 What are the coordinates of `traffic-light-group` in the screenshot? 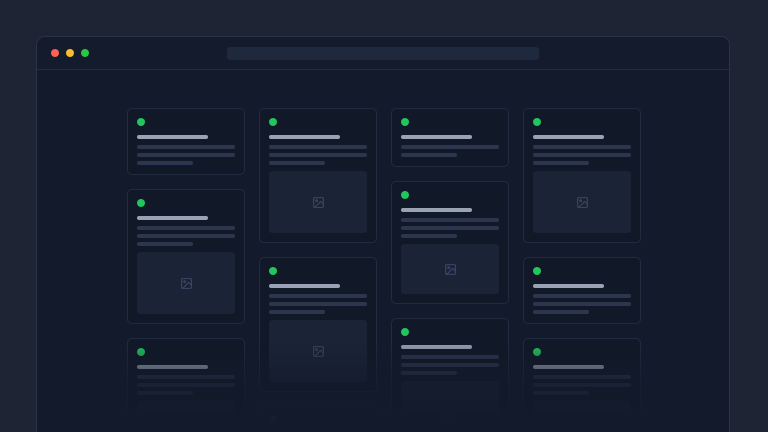 It's located at (70, 53).